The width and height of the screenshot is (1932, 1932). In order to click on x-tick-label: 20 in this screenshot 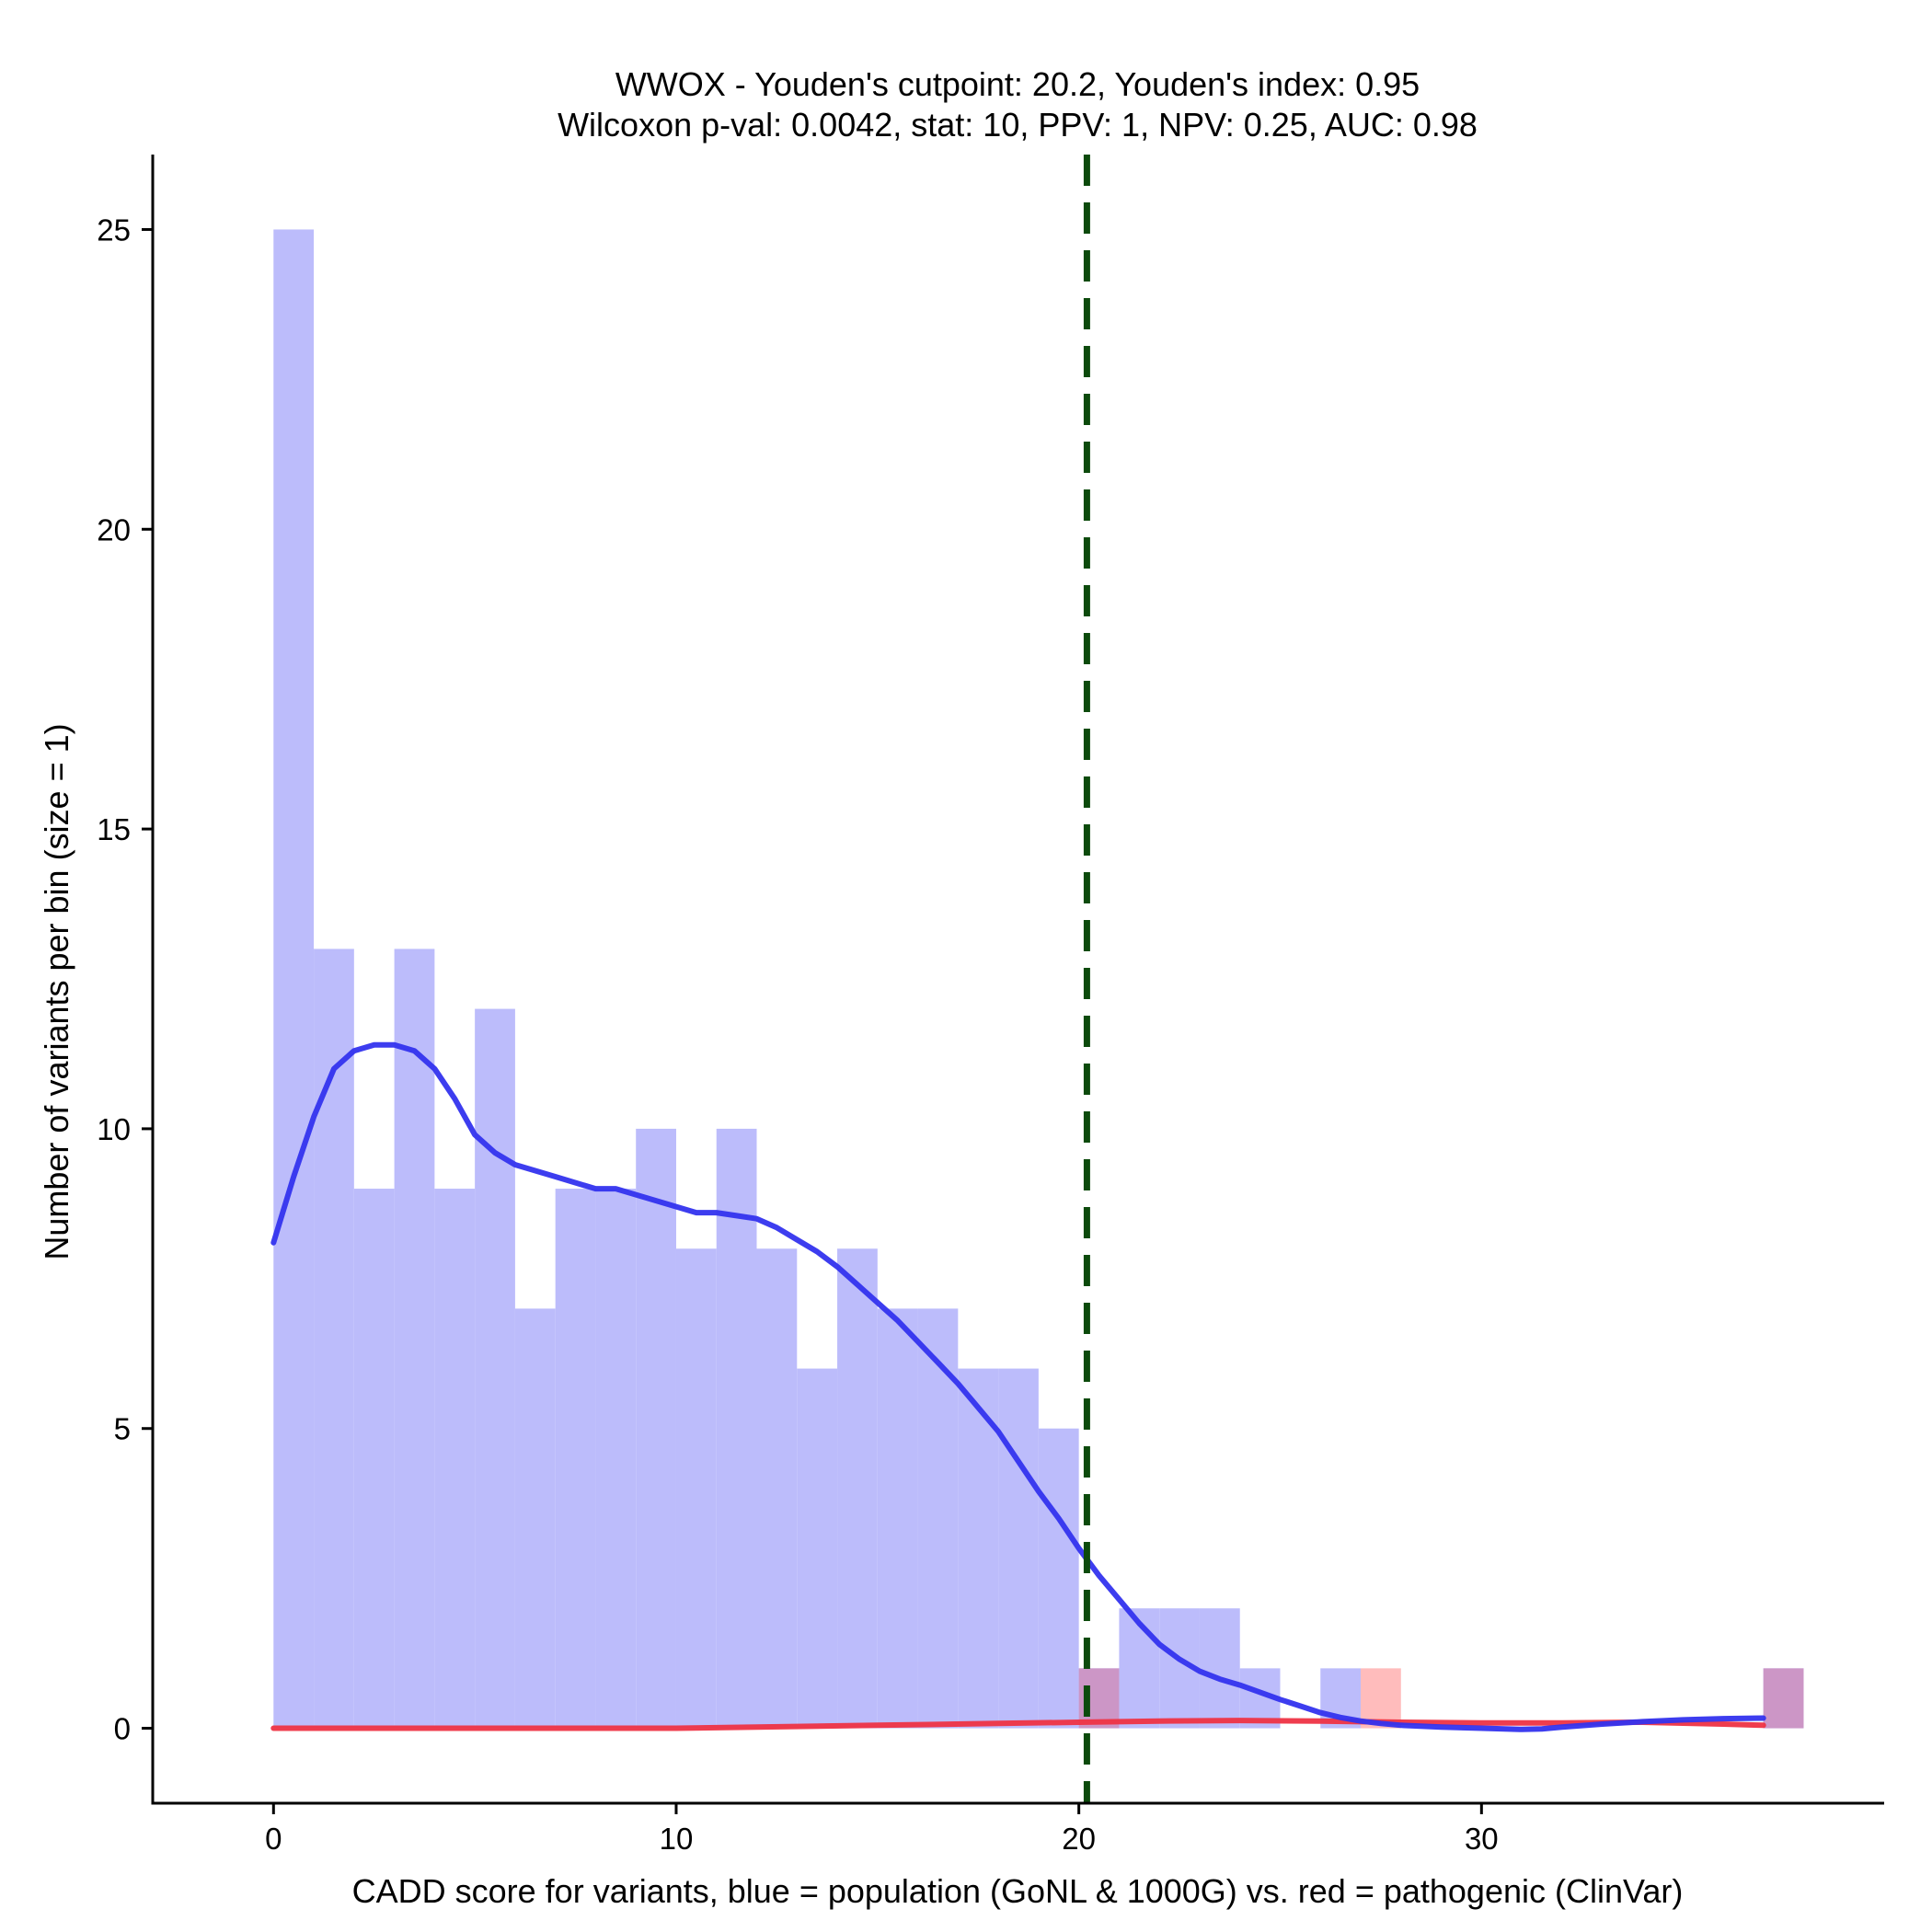, I will do `click(1079, 1839)`.